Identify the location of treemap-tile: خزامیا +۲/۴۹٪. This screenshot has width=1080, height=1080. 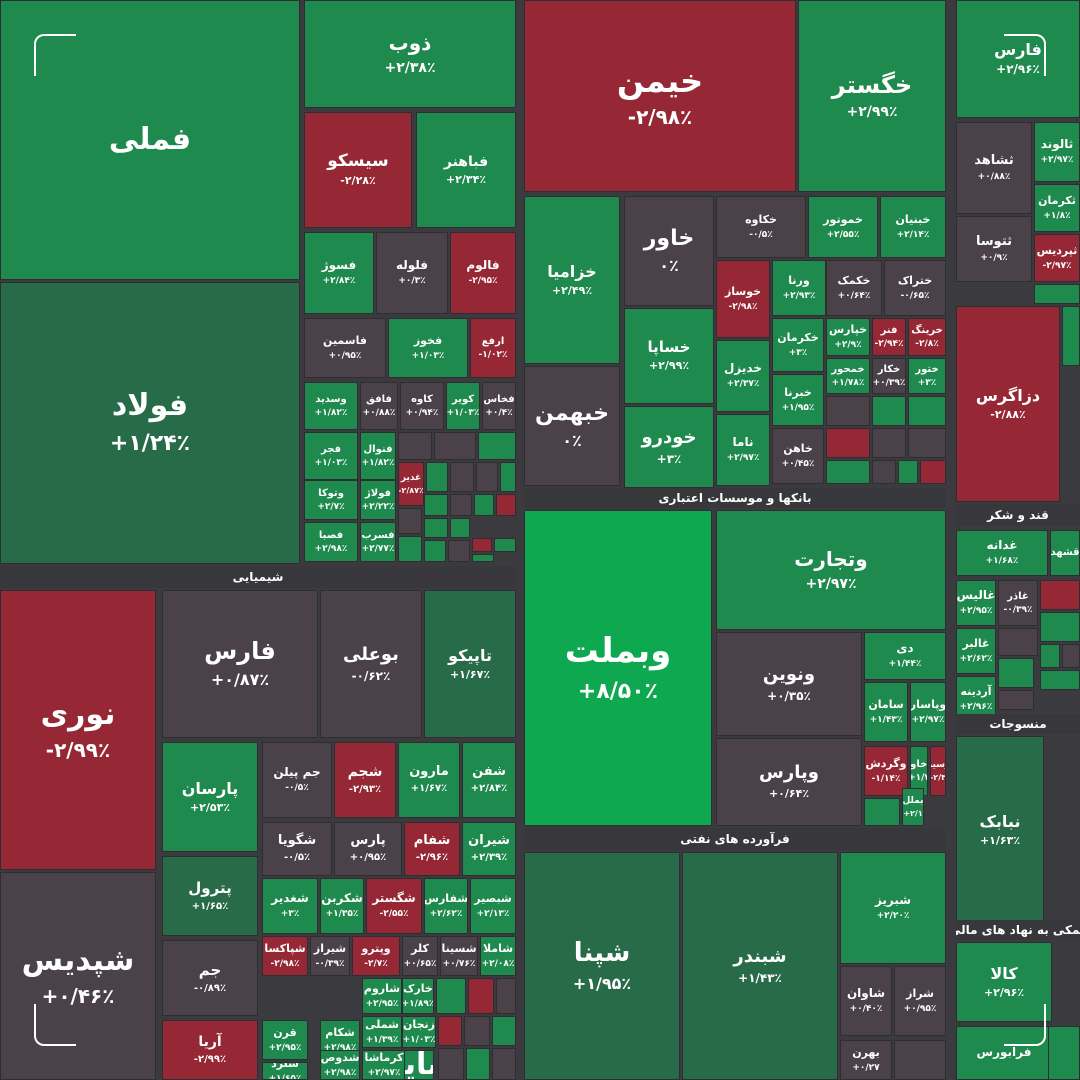
(572, 280).